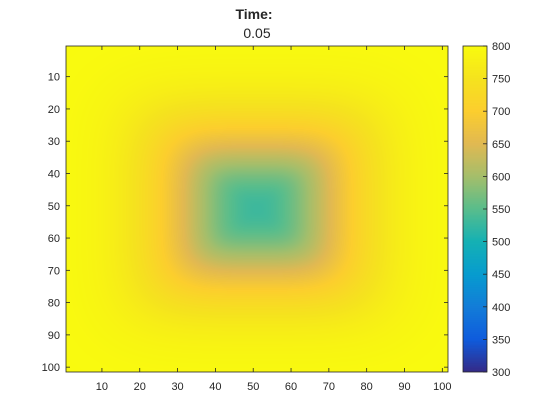 This screenshot has height=420, width=560. Describe the element at coordinates (501, 308) in the screenshot. I see `colorbar-tick-label: 400` at that location.